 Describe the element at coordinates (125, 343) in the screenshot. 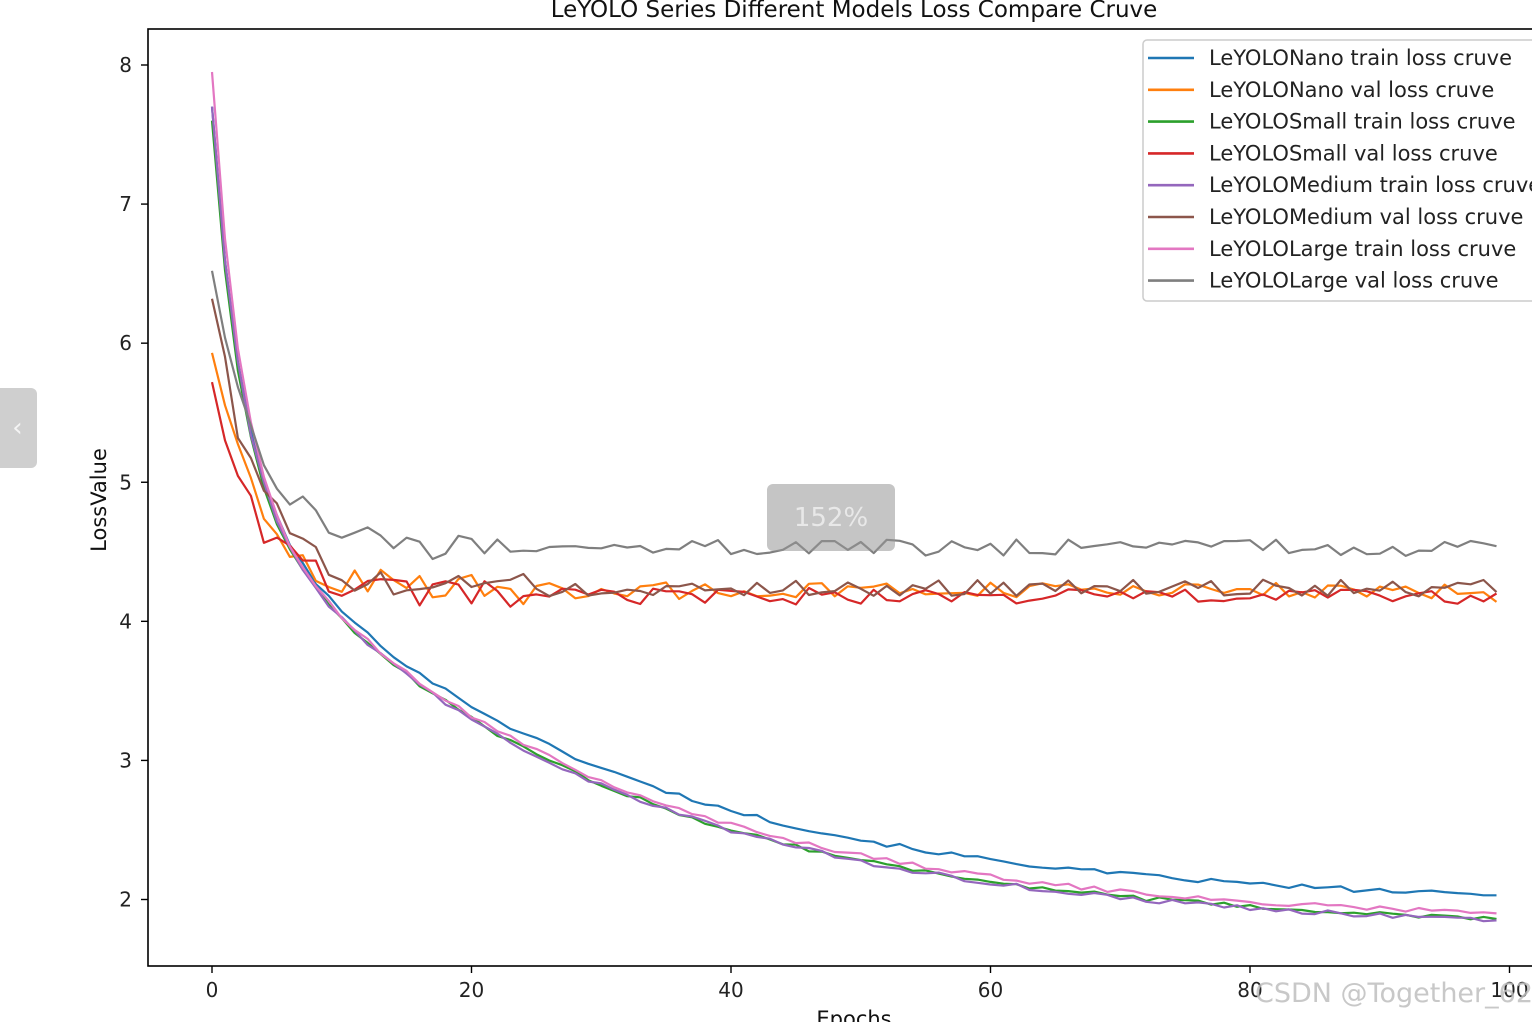

I see `y-tick-label: 6` at that location.